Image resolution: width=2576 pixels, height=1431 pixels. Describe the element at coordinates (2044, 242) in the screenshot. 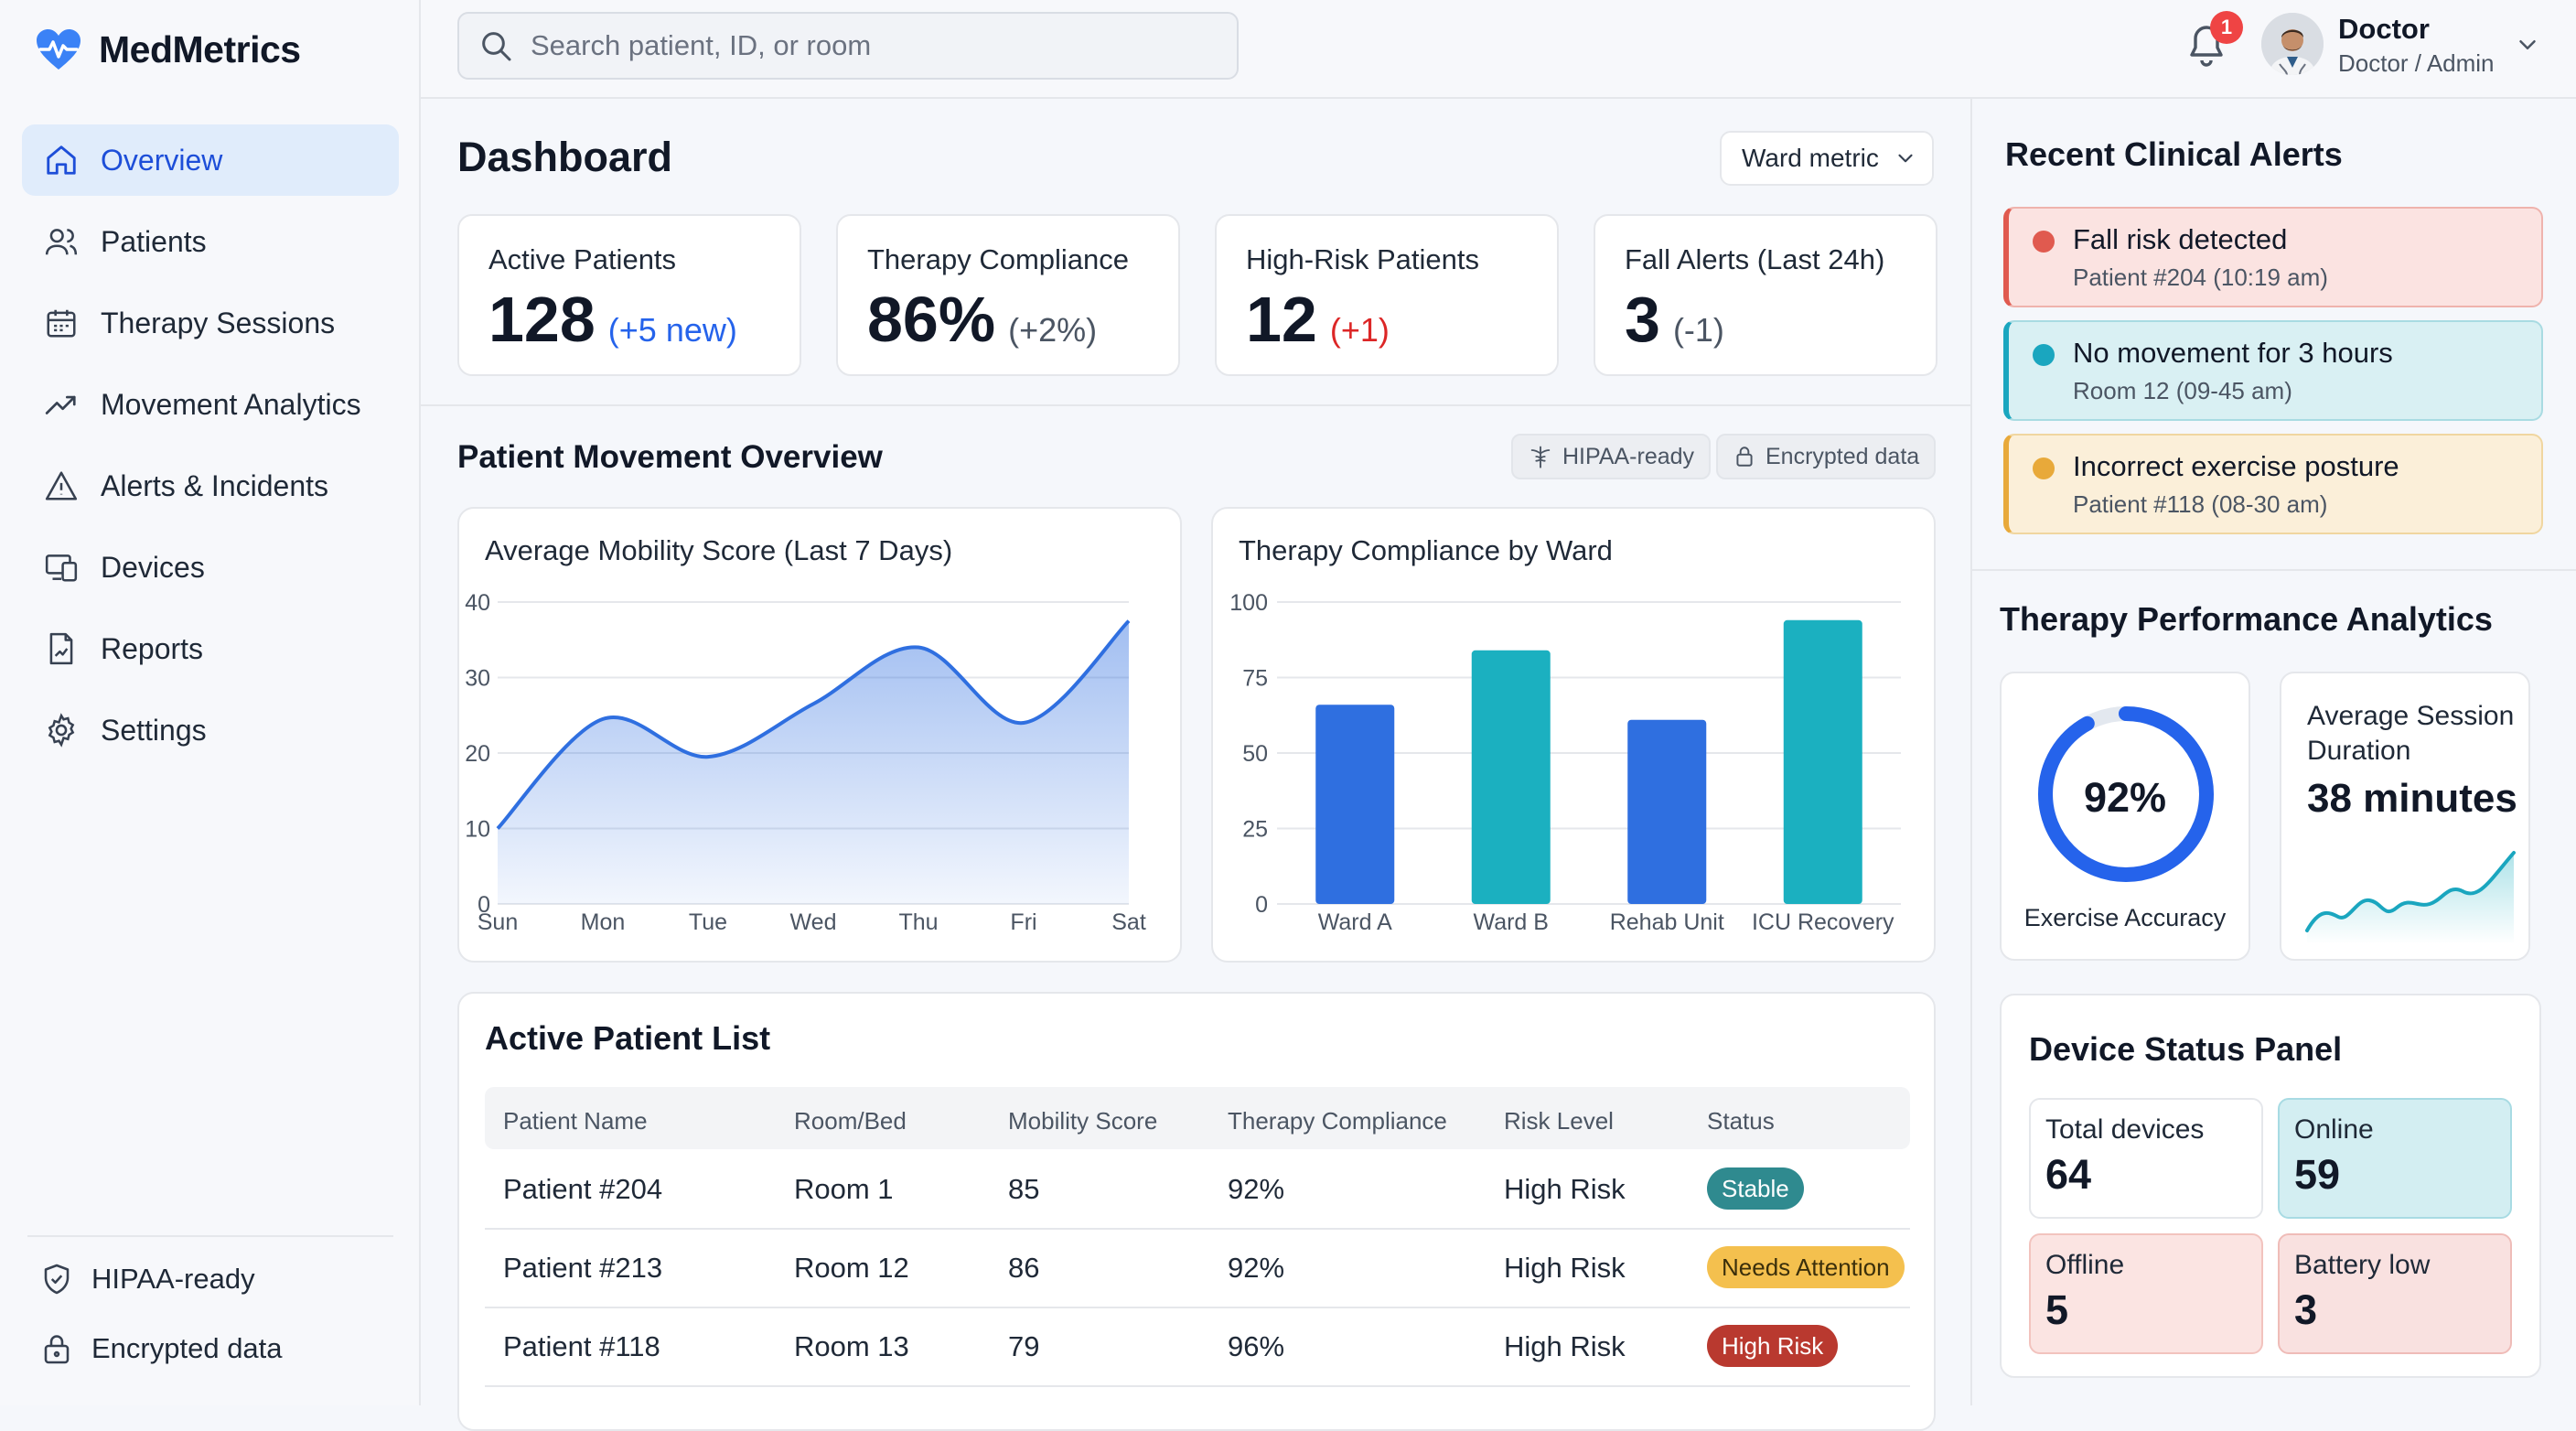

I see `alert-dot` at that location.